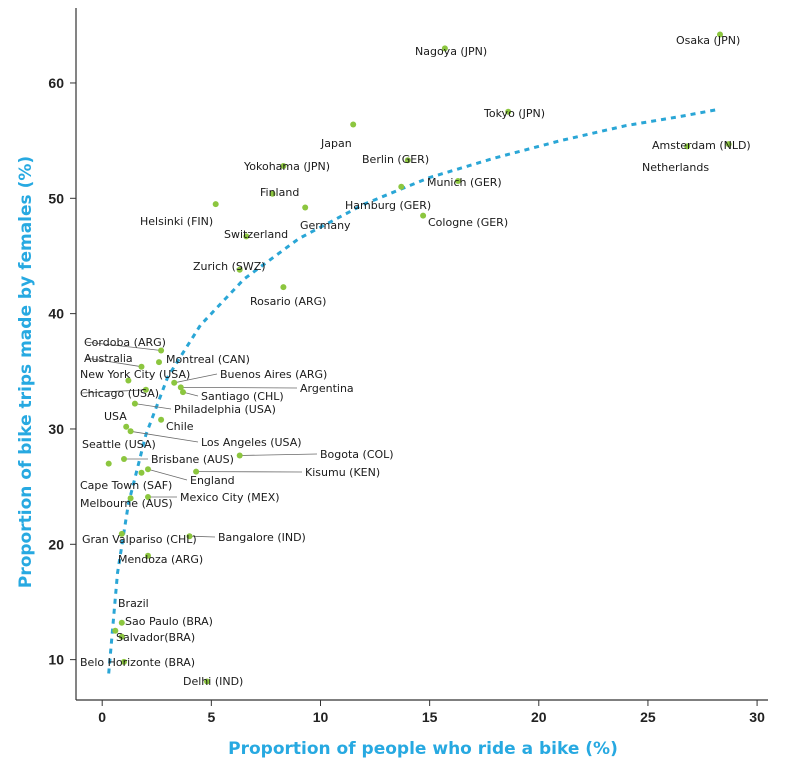 The width and height of the screenshot is (800, 768). What do you see at coordinates (176, 221) in the screenshot?
I see `point-label: Helsinki (FIN)` at bounding box center [176, 221].